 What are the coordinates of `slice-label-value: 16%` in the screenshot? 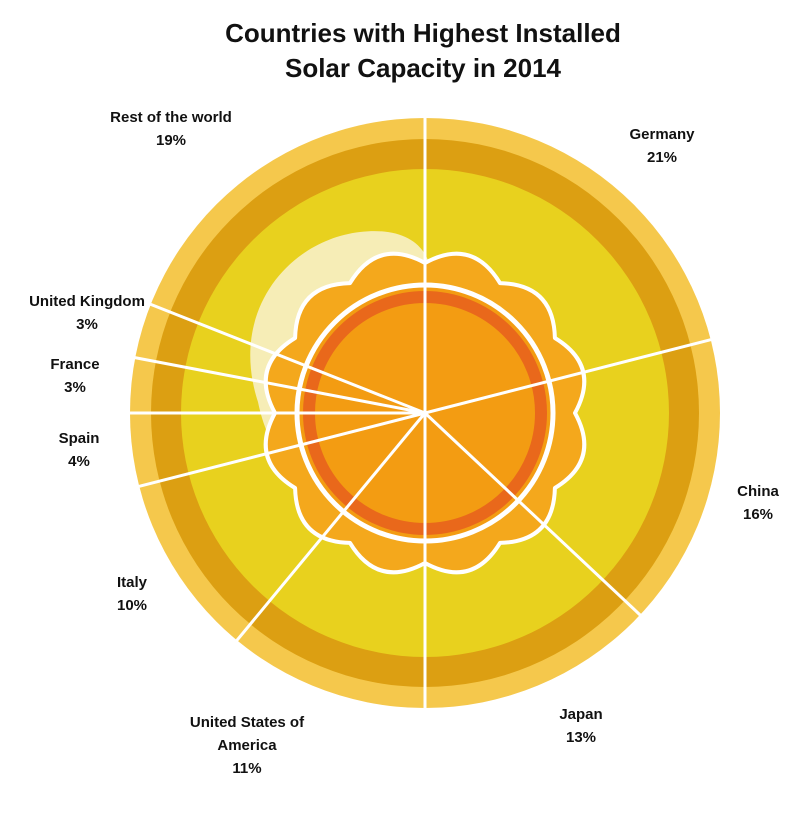 It's located at (758, 514).